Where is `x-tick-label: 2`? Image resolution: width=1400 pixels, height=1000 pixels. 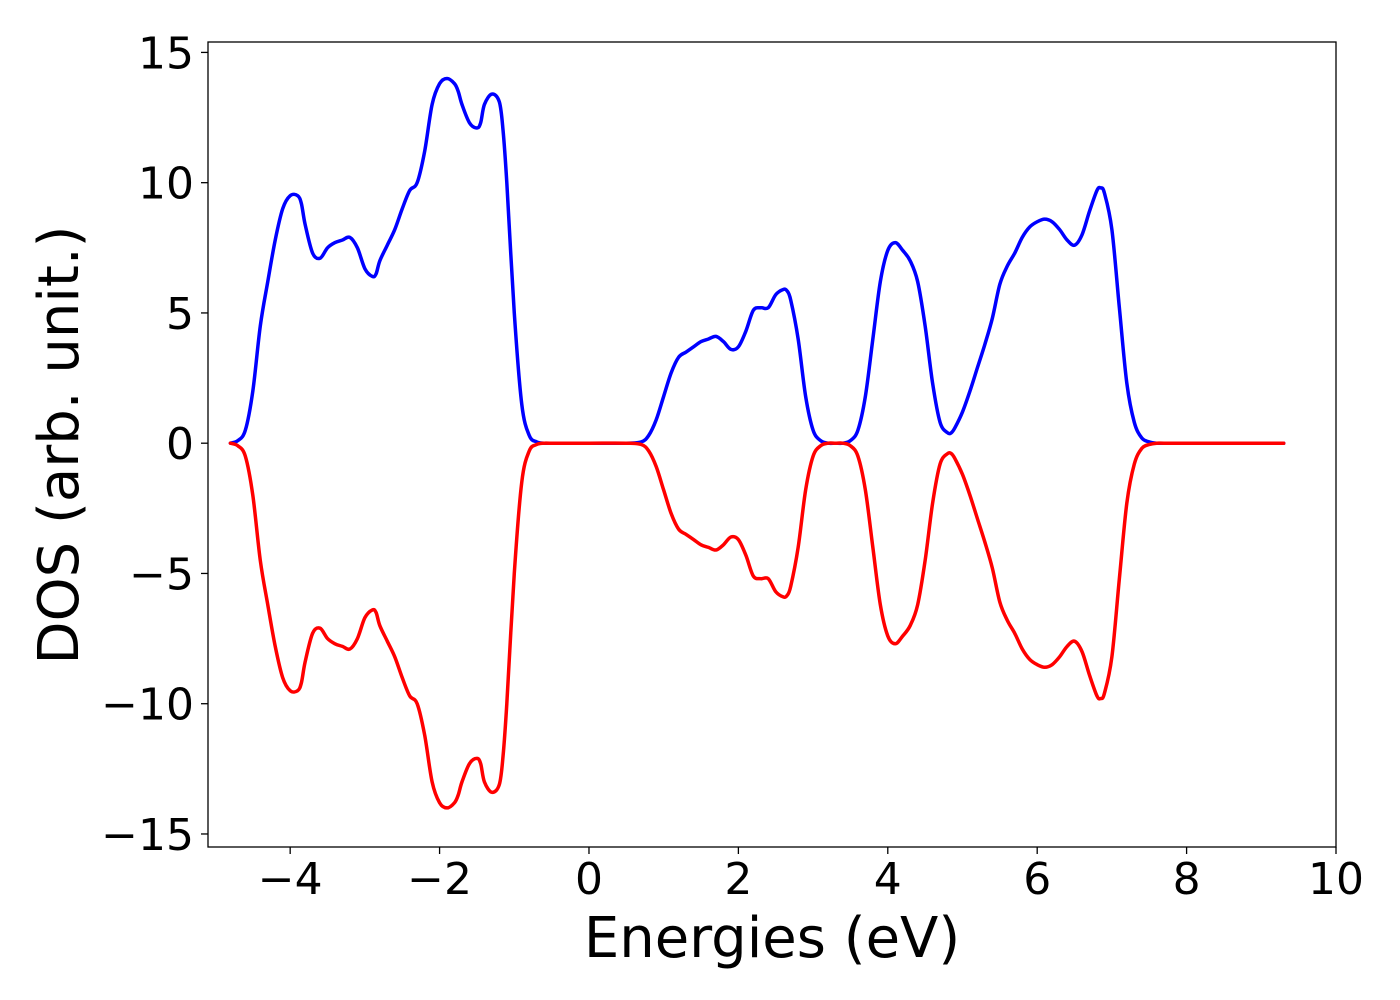
x-tick-label: 2 is located at coordinates (738, 879).